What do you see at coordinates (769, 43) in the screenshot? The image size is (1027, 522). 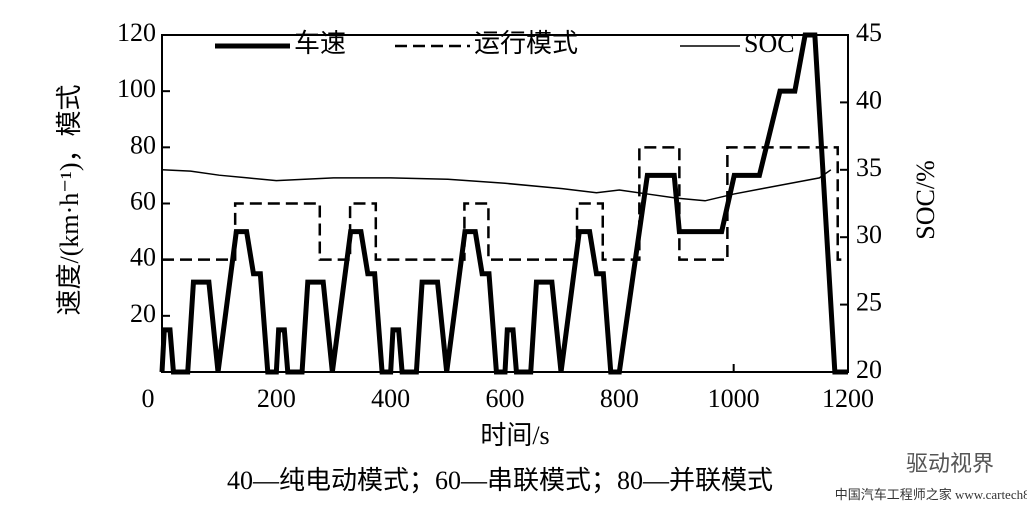 I see `legend-label: SOC` at bounding box center [769, 43].